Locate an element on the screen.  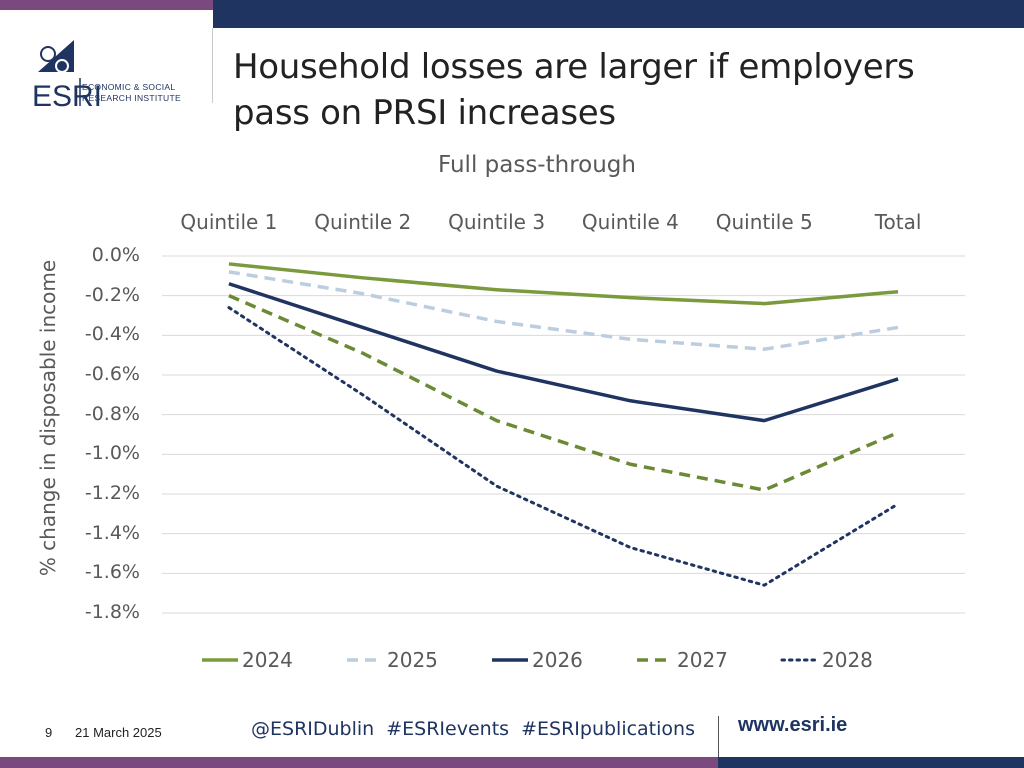
esri-logo: ESRI is located at coordinates (67, 75).